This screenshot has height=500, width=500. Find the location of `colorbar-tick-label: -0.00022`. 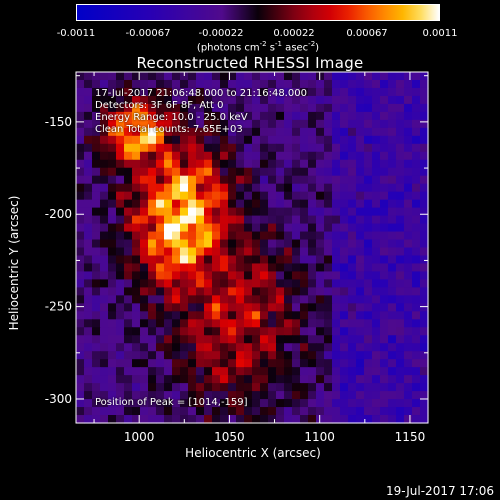

colorbar-tick-label: -0.00022 is located at coordinates (221, 33).